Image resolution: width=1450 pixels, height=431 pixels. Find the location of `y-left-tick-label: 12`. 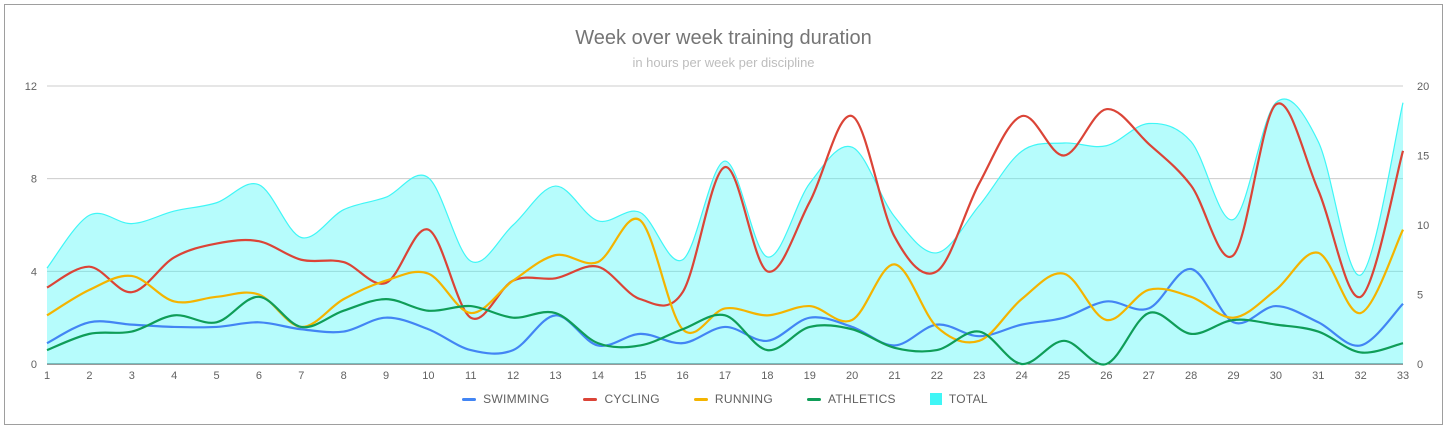

y-left-tick-label: 12 is located at coordinates (31, 87).